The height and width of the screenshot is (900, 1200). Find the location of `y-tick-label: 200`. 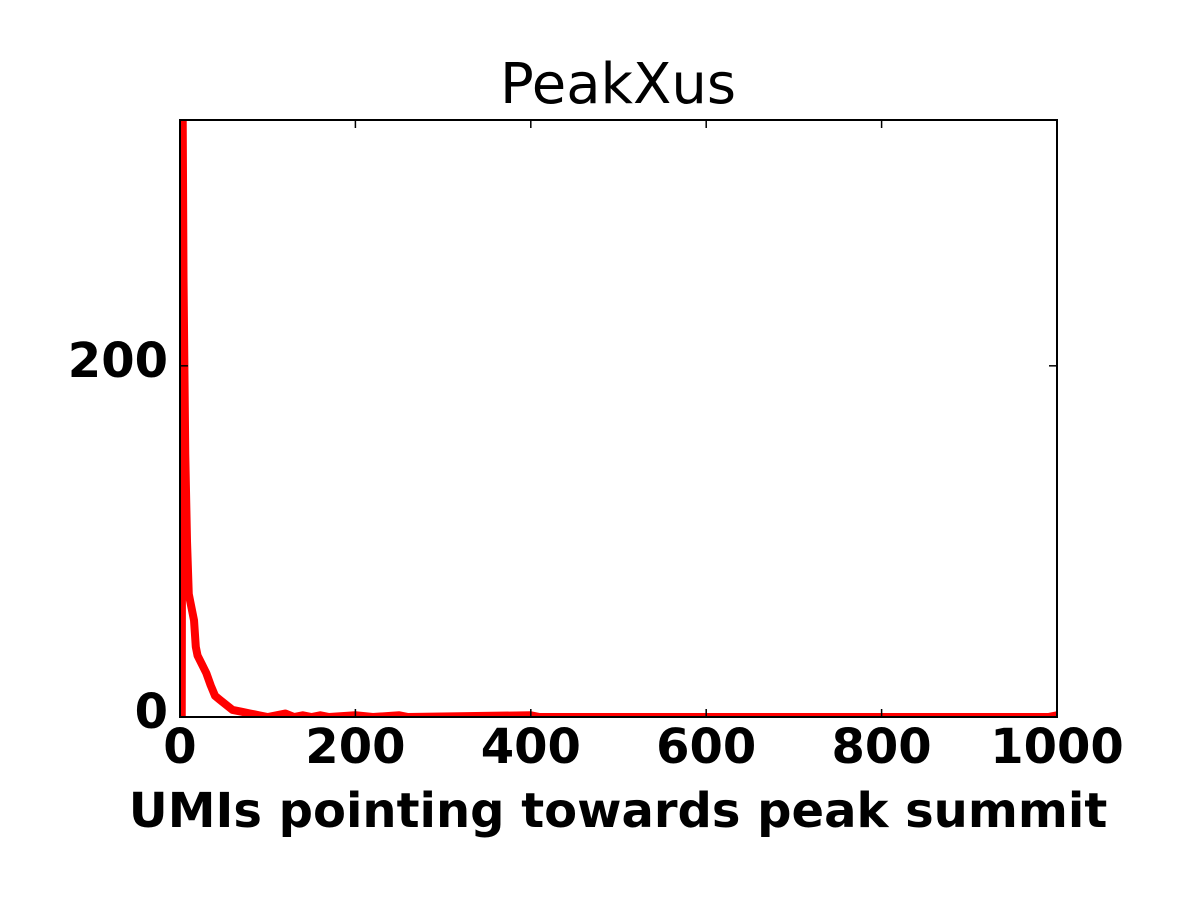

y-tick-label: 200 is located at coordinates (118, 361).